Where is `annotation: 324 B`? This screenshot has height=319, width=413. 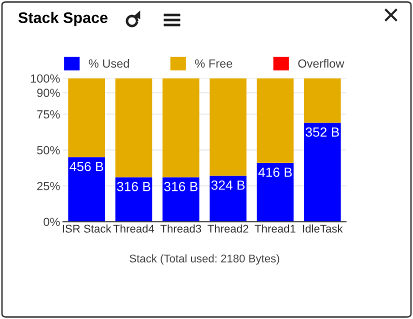 annotation: 324 B is located at coordinates (228, 185).